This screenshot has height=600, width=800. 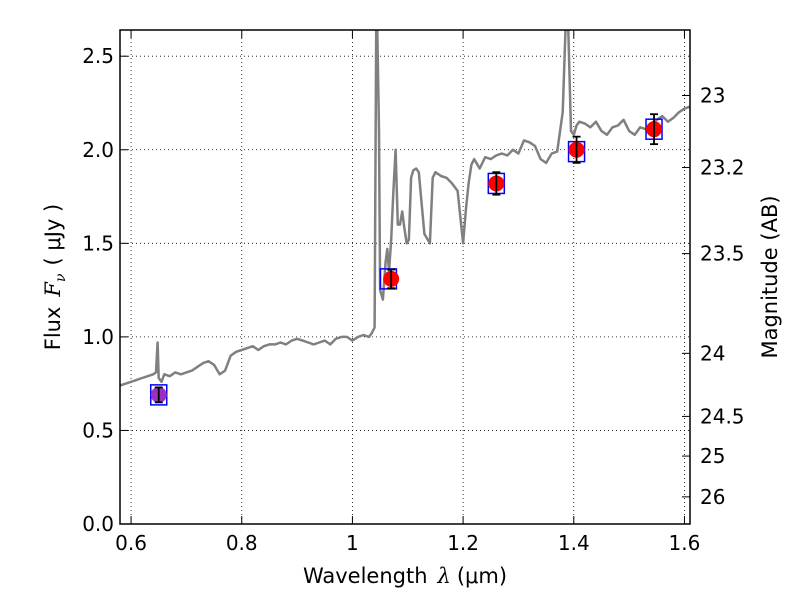 I want to click on x-tick-label: 1.6, so click(x=685, y=543).